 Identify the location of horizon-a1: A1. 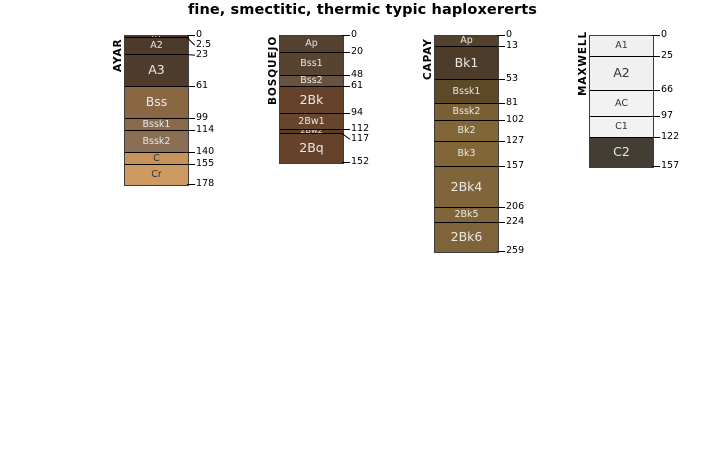
(621, 46).